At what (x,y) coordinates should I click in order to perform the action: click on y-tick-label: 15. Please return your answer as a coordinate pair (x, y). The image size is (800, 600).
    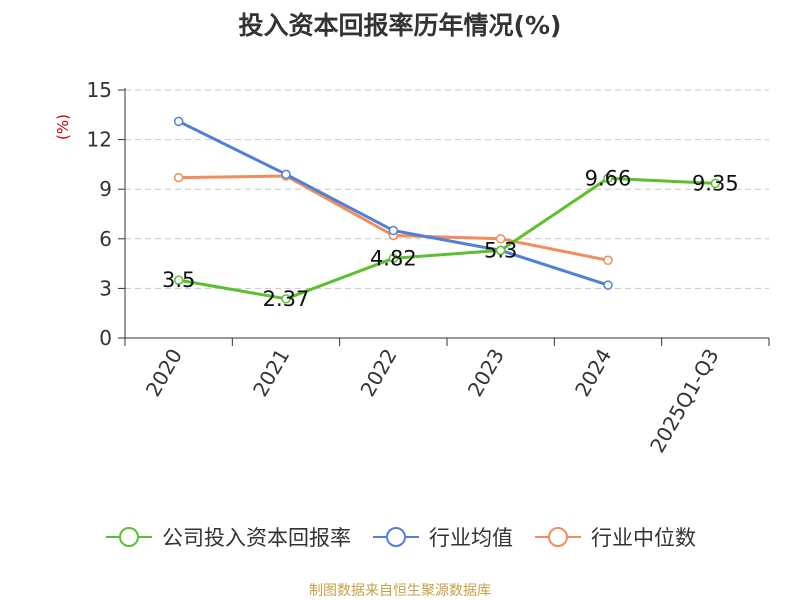
    Looking at the image, I should click on (99, 90).